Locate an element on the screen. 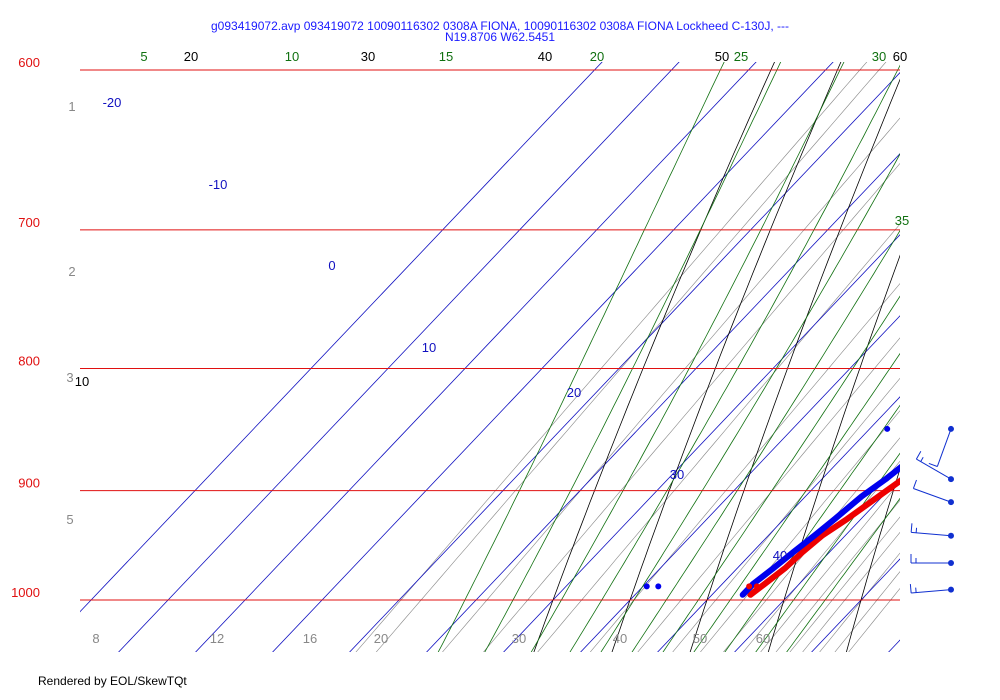 This screenshot has width=1000, height=700. chart-subtitle: N19.8706 W62.5451 is located at coordinates (500, 37).